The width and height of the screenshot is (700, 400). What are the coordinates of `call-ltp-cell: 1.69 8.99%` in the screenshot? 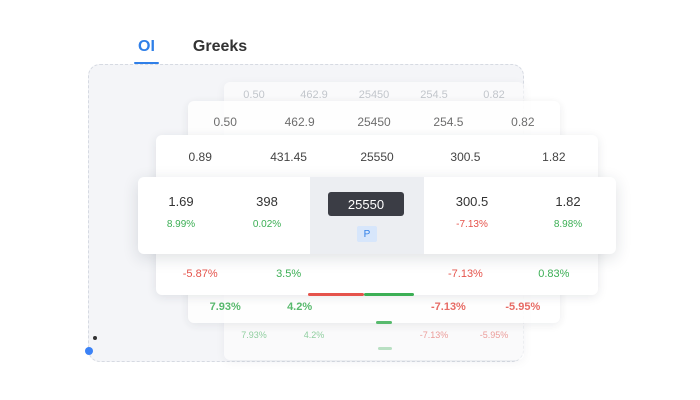 It's located at (181, 215).